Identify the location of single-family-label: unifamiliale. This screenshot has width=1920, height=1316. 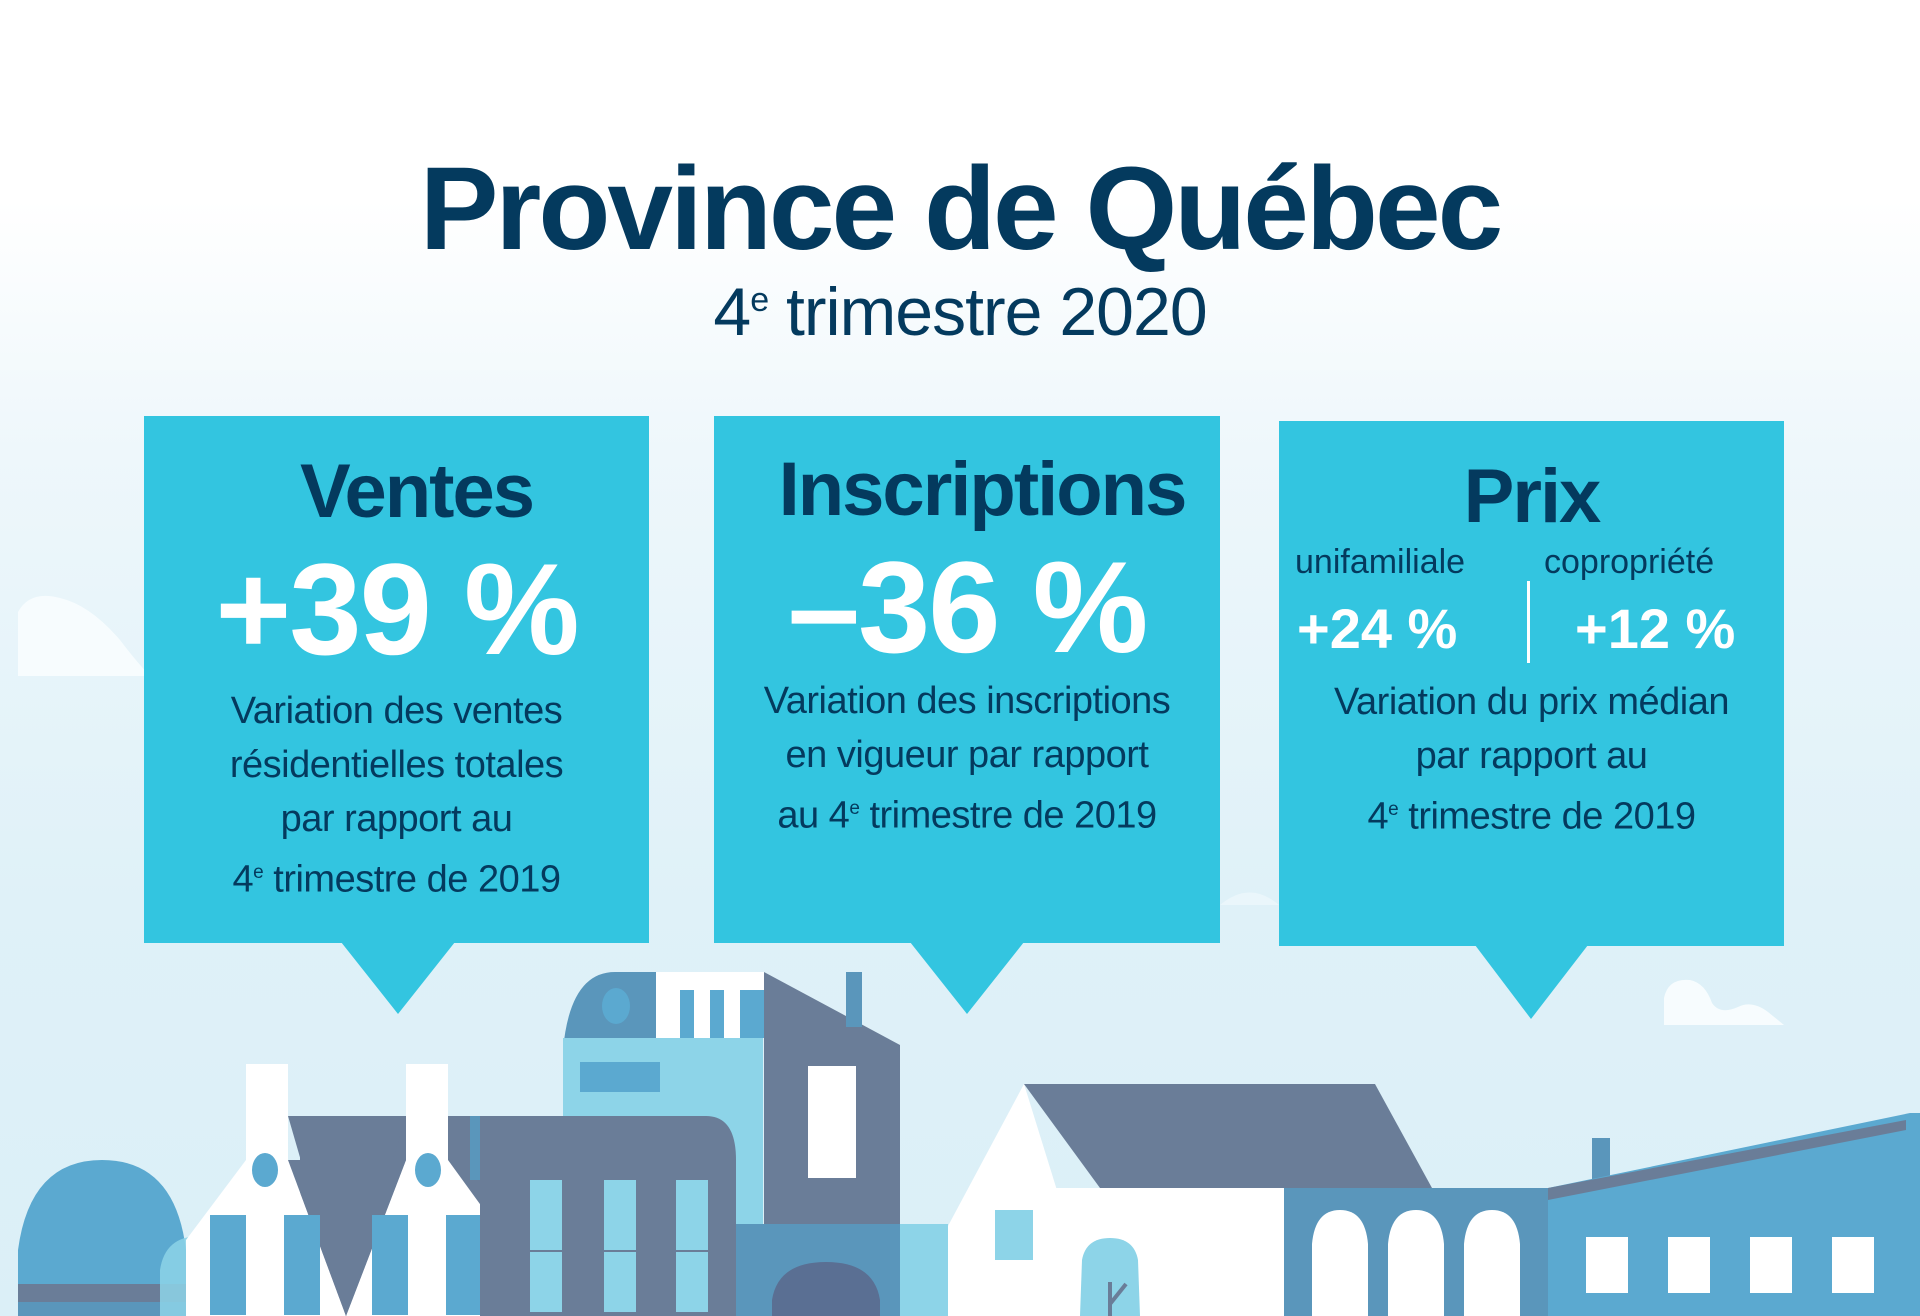
(1380, 562).